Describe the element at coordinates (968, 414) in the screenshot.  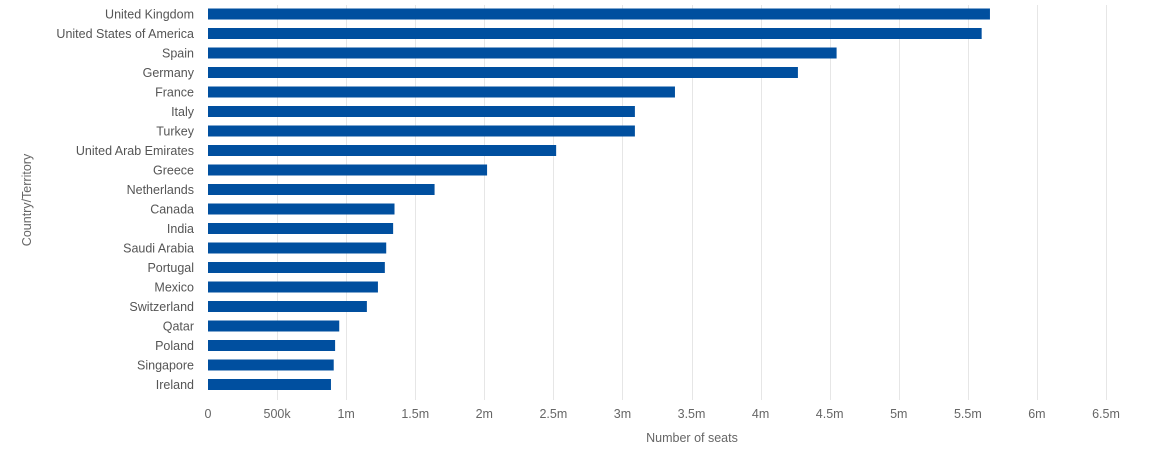
I see `x-tick-label: 5.5m` at that location.